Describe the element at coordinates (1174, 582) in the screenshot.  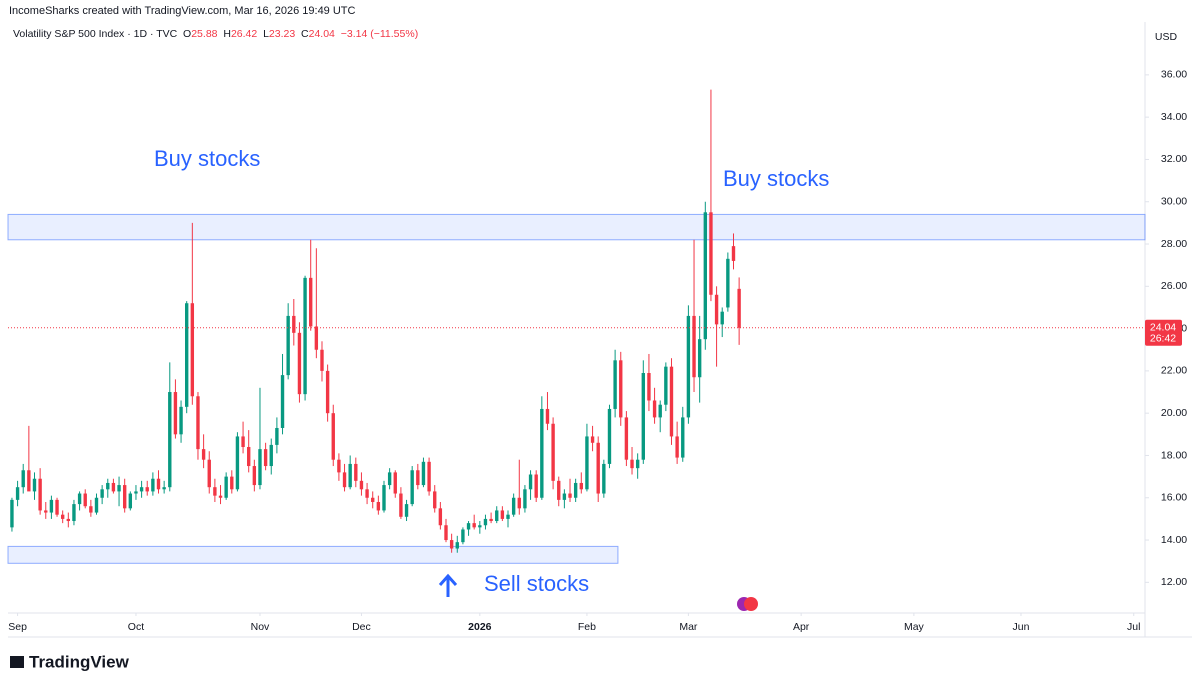
I see `y-tick-label: 12.00` at that location.